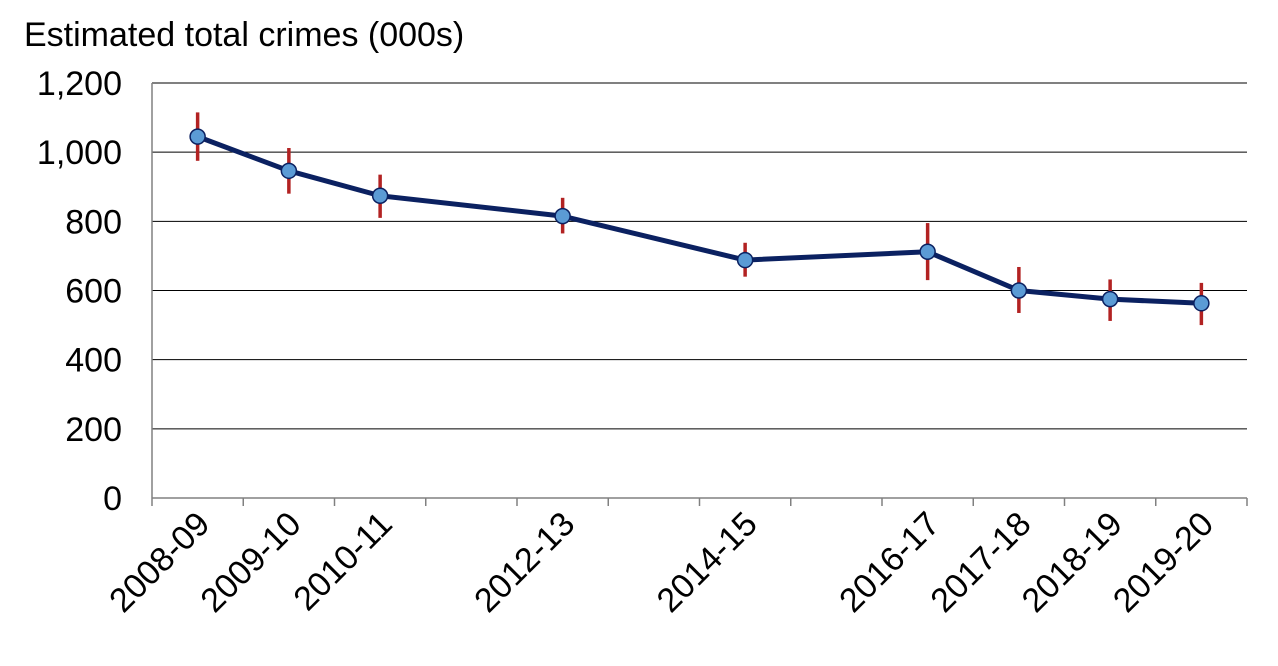 The image size is (1278, 666). What do you see at coordinates (79, 153) in the screenshot?
I see `y-tick-label: 1,000` at bounding box center [79, 153].